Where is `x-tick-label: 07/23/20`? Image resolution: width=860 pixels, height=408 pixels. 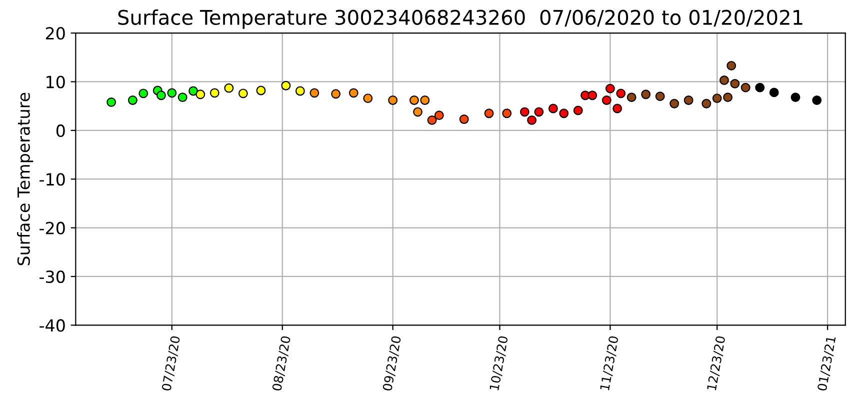
x-tick-label: 07/23/20 is located at coordinates (171, 364).